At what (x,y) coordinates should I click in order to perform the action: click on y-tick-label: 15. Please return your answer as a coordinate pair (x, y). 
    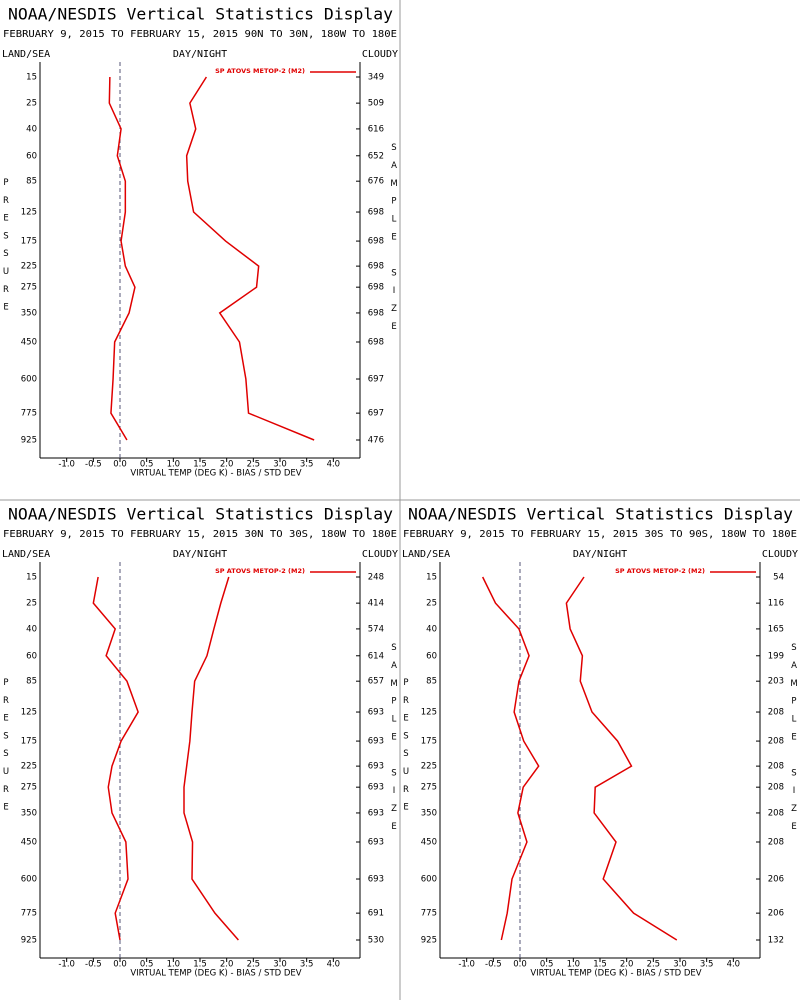
    Looking at the image, I should click on (31, 78).